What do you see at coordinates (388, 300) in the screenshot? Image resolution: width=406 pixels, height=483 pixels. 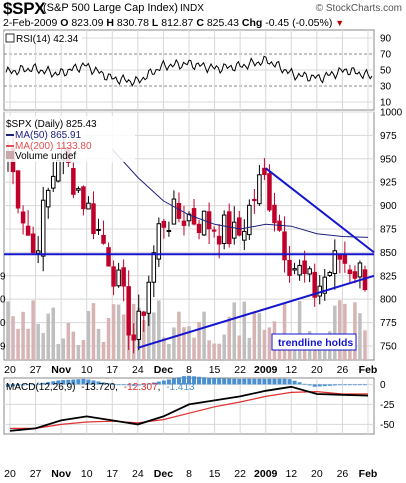 I see `price-tick-label: 800` at bounding box center [388, 300].